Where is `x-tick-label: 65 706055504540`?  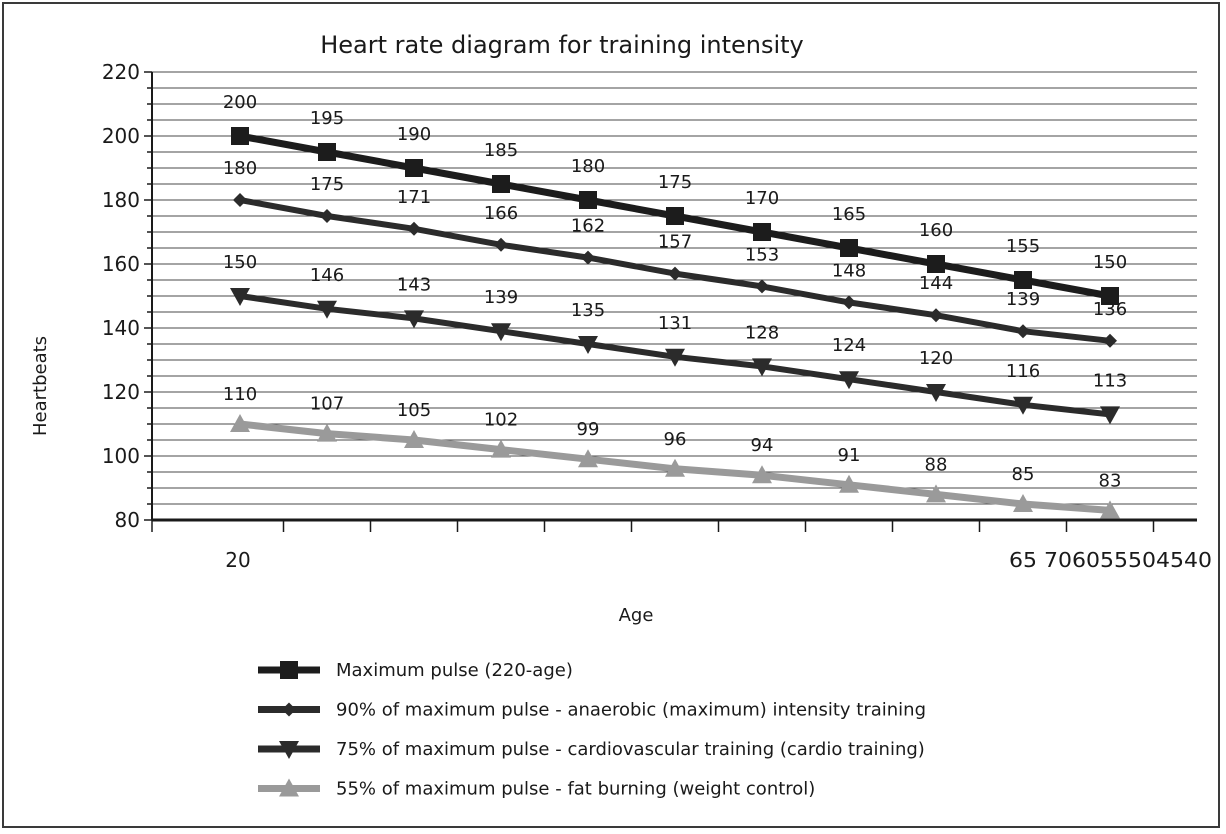 x-tick-label: 65 706055504540 is located at coordinates (1110, 560).